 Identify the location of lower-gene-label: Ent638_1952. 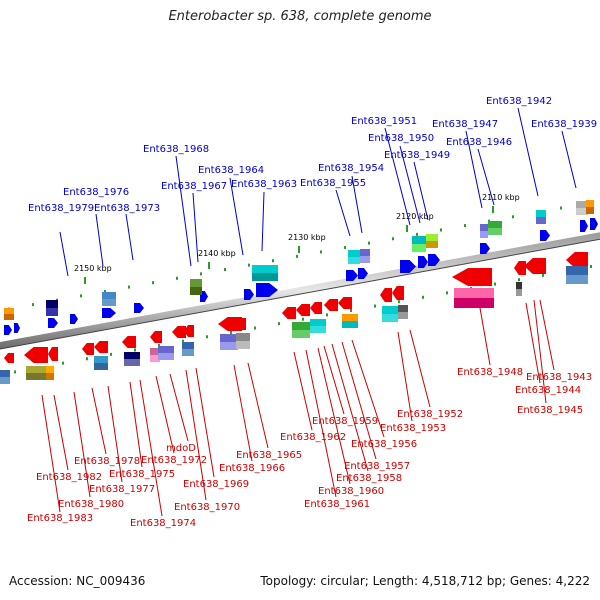
(430, 414).